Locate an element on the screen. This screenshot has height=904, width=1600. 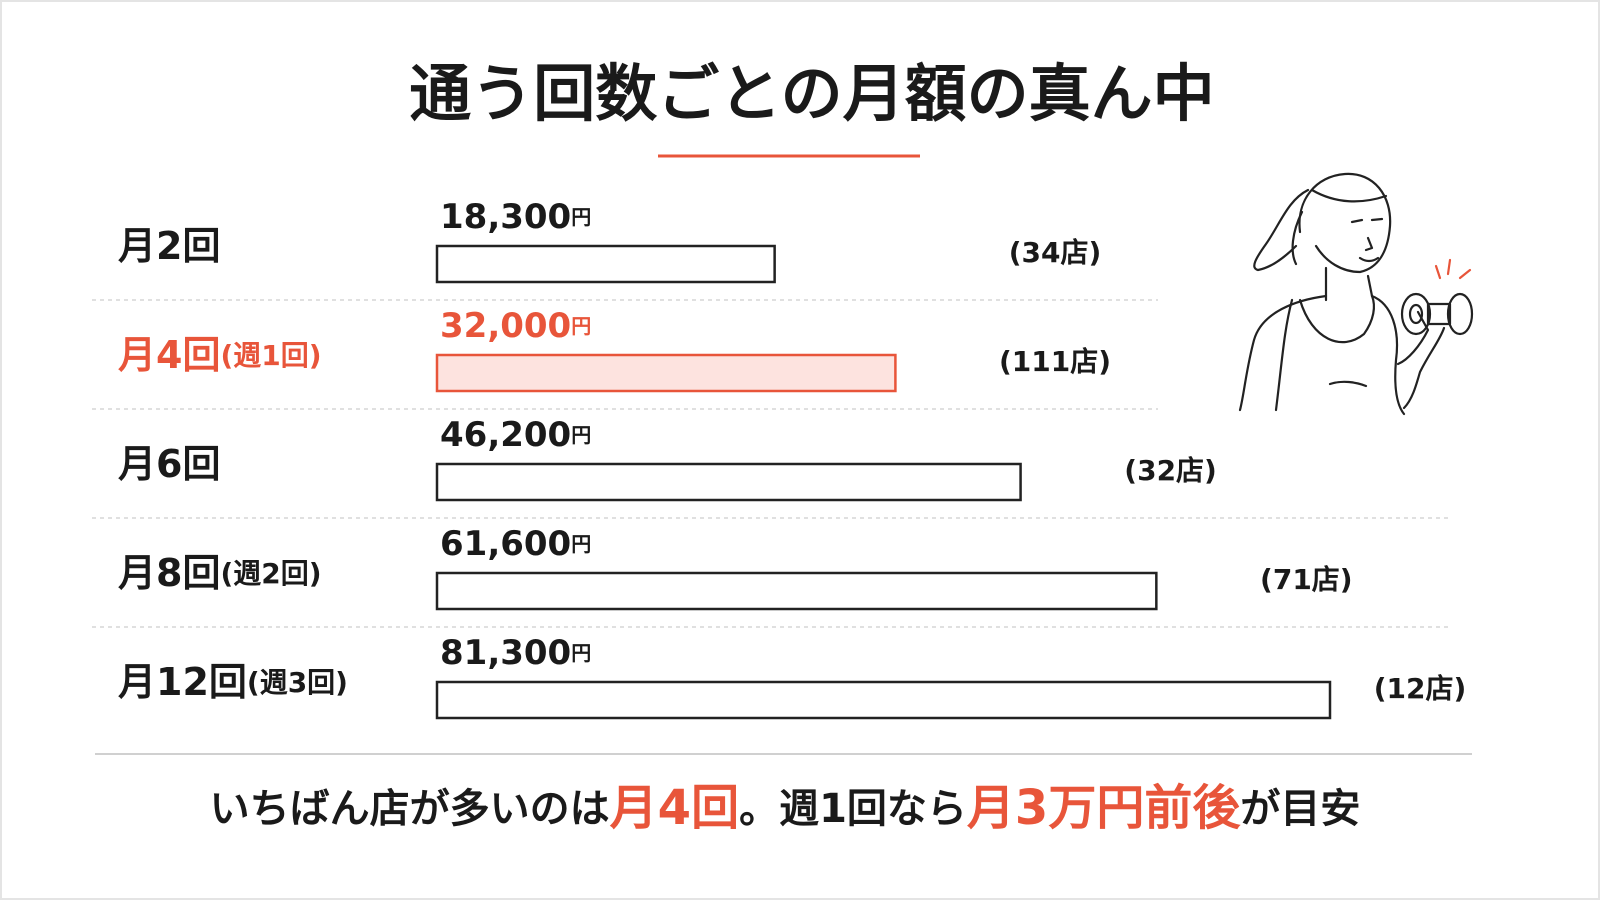
category-main: 月2回 is located at coordinates (169, 246).